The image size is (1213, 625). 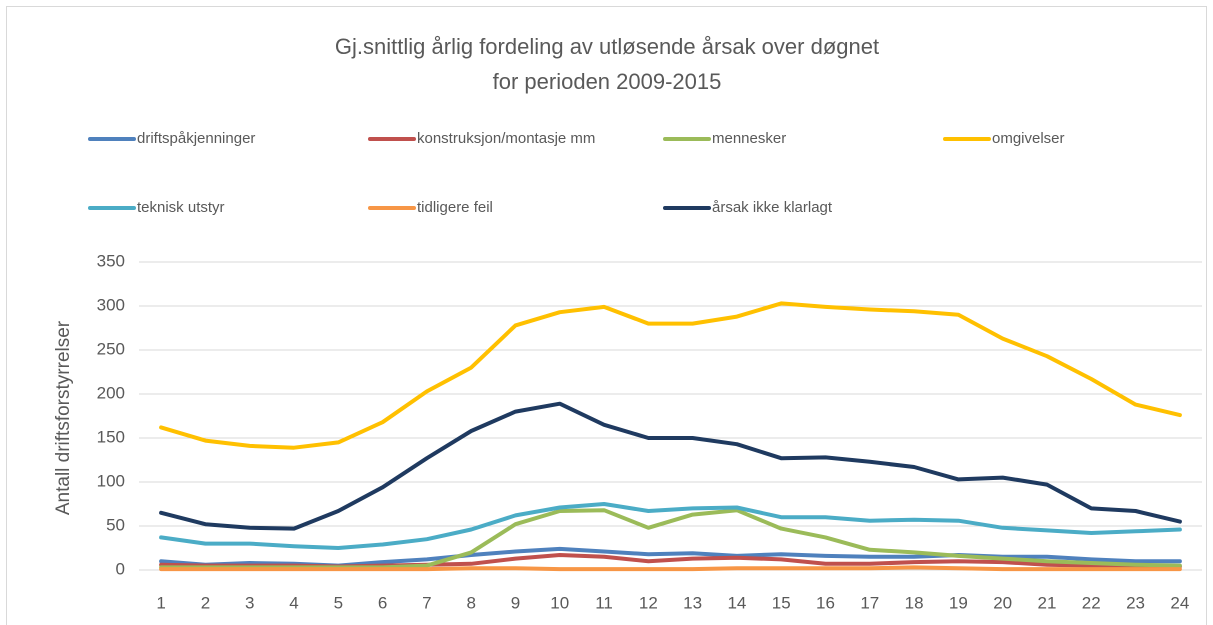 I want to click on legend-label: omgivelser, so click(x=1028, y=138).